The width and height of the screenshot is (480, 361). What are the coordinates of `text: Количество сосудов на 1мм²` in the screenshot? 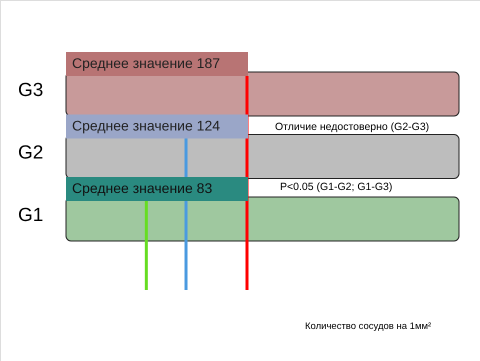 It's located at (368, 326).